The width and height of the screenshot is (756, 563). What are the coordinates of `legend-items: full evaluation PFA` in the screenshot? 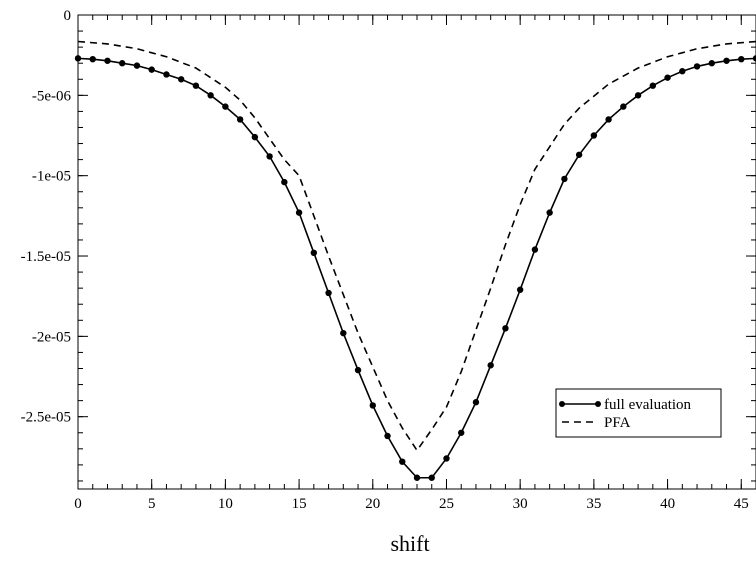 It's located at (625, 414).